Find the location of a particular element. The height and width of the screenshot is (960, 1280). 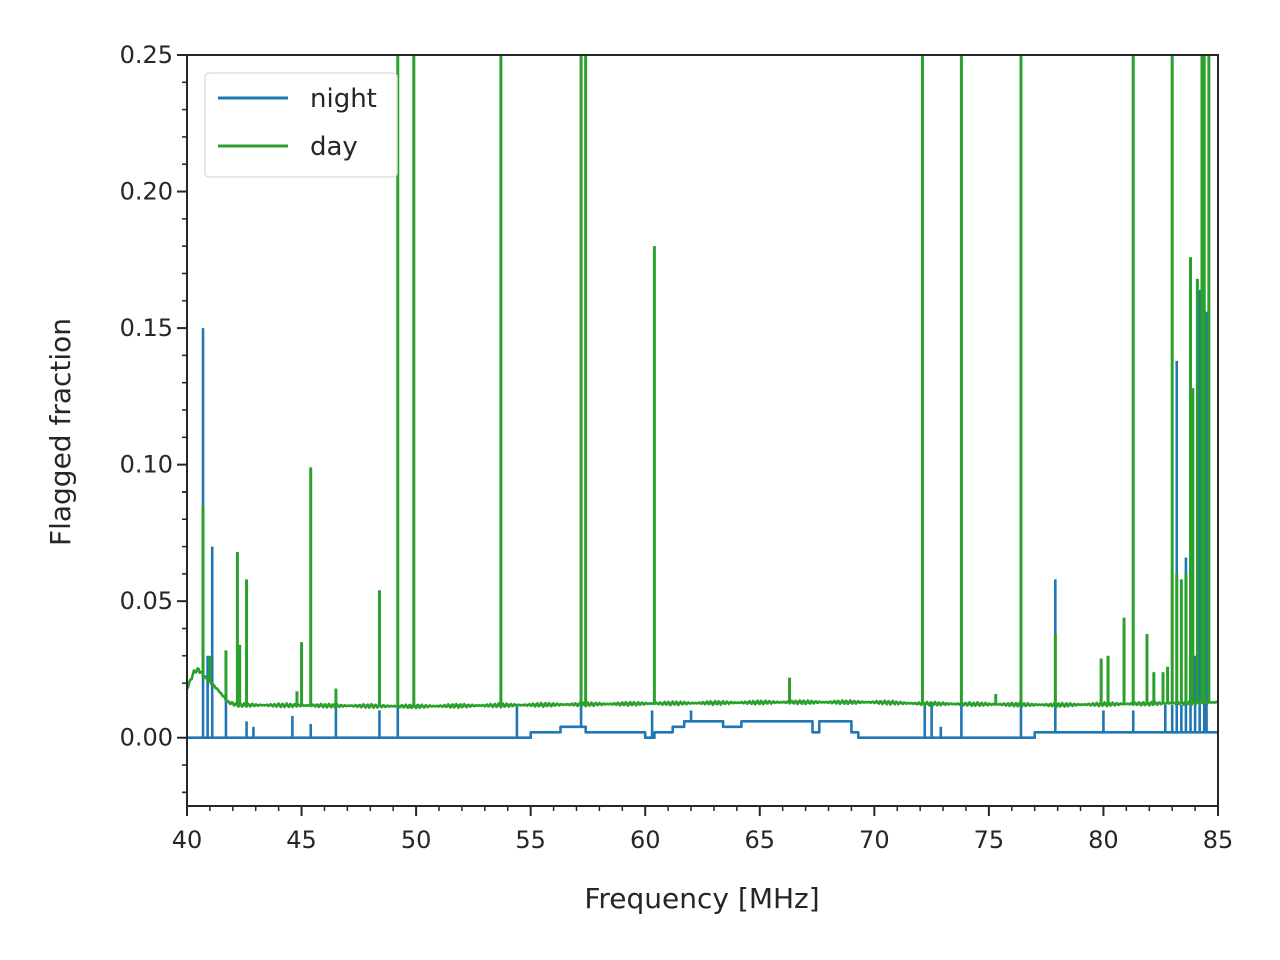

x-tick-label: 70 is located at coordinates (874, 840).